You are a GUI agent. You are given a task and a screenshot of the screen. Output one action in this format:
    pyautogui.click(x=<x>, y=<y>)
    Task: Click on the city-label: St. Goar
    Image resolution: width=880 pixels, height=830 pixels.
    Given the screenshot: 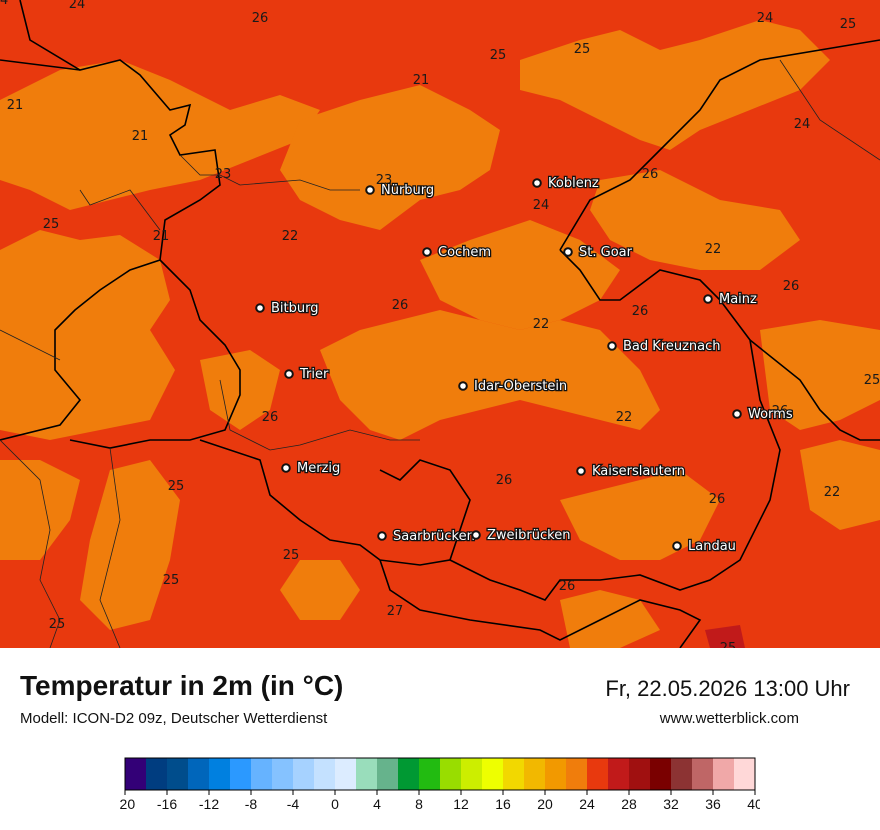 What is the action you would take?
    pyautogui.click(x=606, y=252)
    